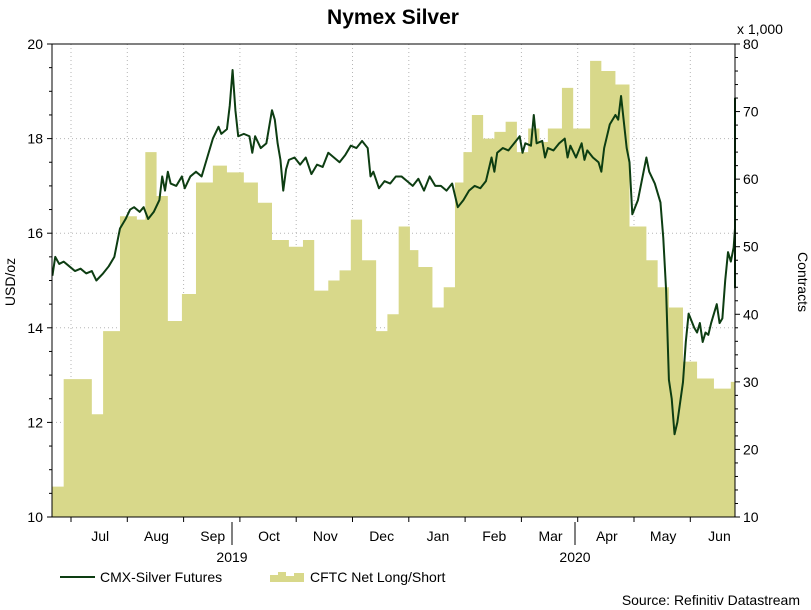 The width and height of the screenshot is (811, 610). Describe the element at coordinates (212, 536) in the screenshot. I see `month-label: Sep` at that location.